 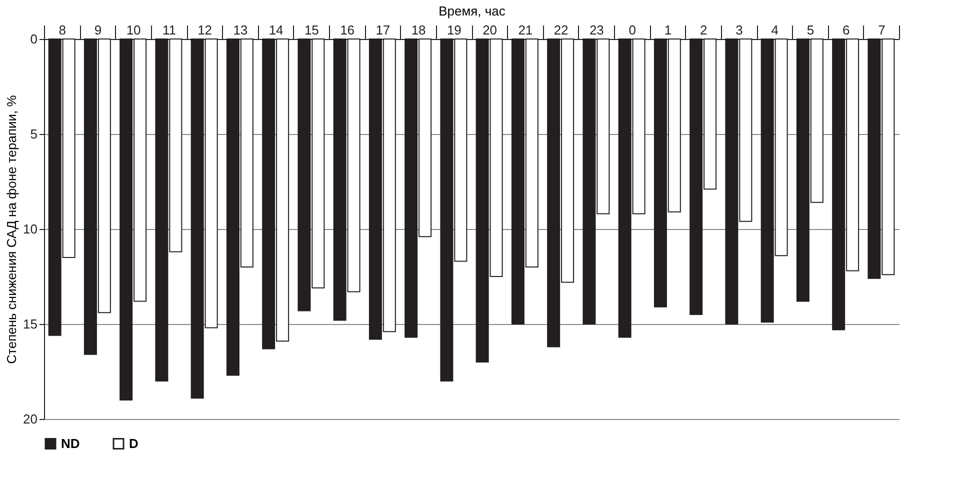 I want to click on x-axis-title: Время, час, so click(x=472, y=11).